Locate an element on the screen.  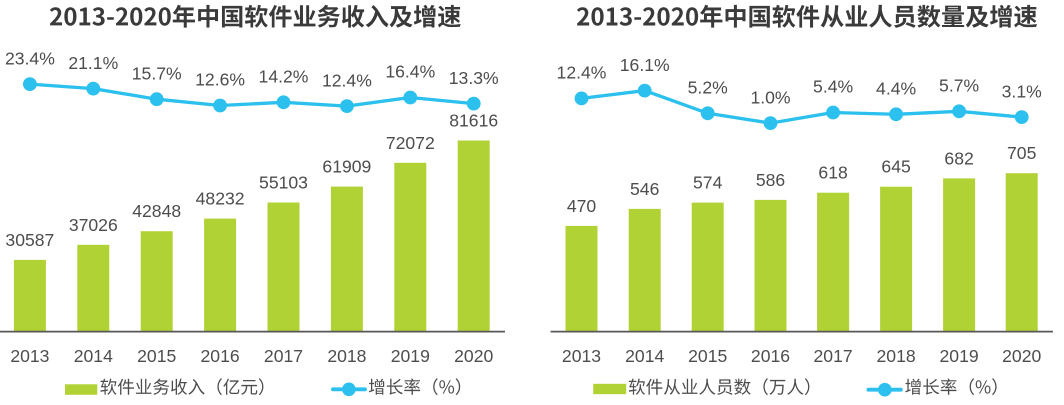
svg-text: 42848 is located at coordinates (156, 211).